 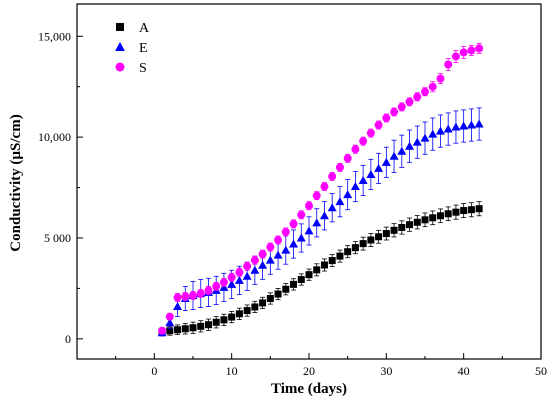 What do you see at coordinates (54, 137) in the screenshot?
I see `y-tick-label: 10,000` at bounding box center [54, 137].